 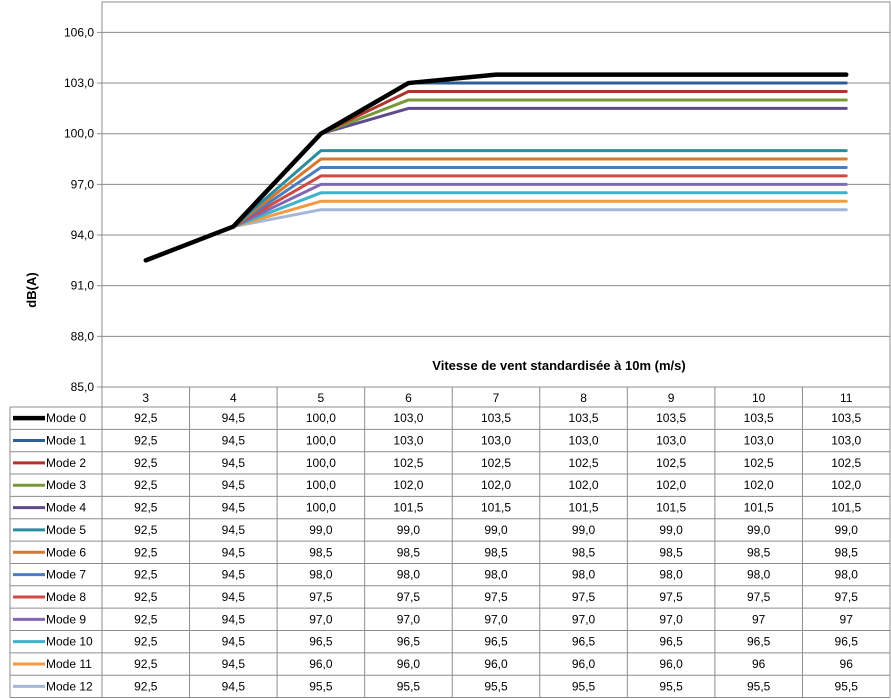 What do you see at coordinates (66, 508) in the screenshot?
I see `legend-label: Mode 4` at bounding box center [66, 508].